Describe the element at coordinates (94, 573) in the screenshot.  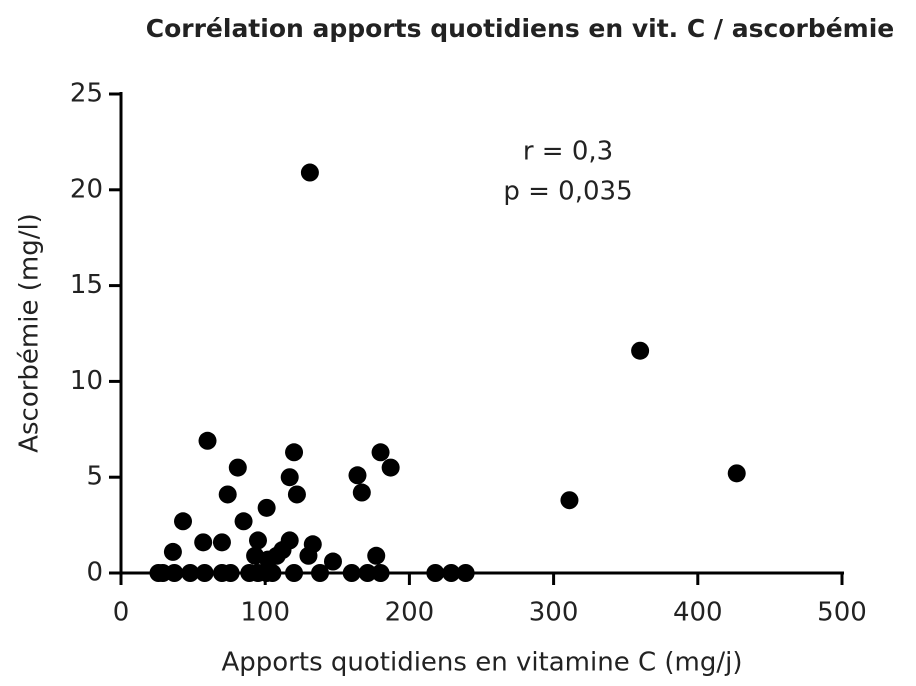
I see `y-tick-label: 0` at that location.